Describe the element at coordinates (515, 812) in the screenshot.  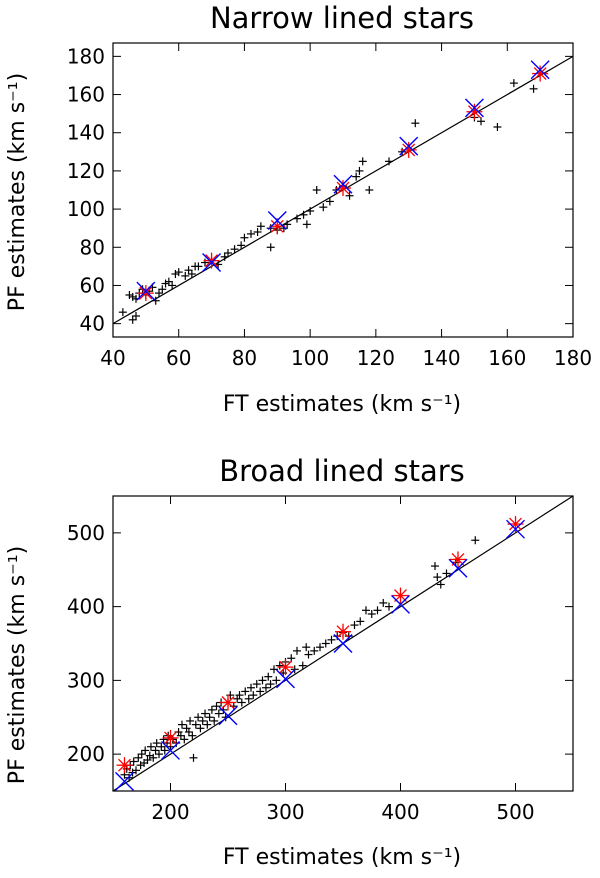
I see `x-tick-label: 500` at that location.